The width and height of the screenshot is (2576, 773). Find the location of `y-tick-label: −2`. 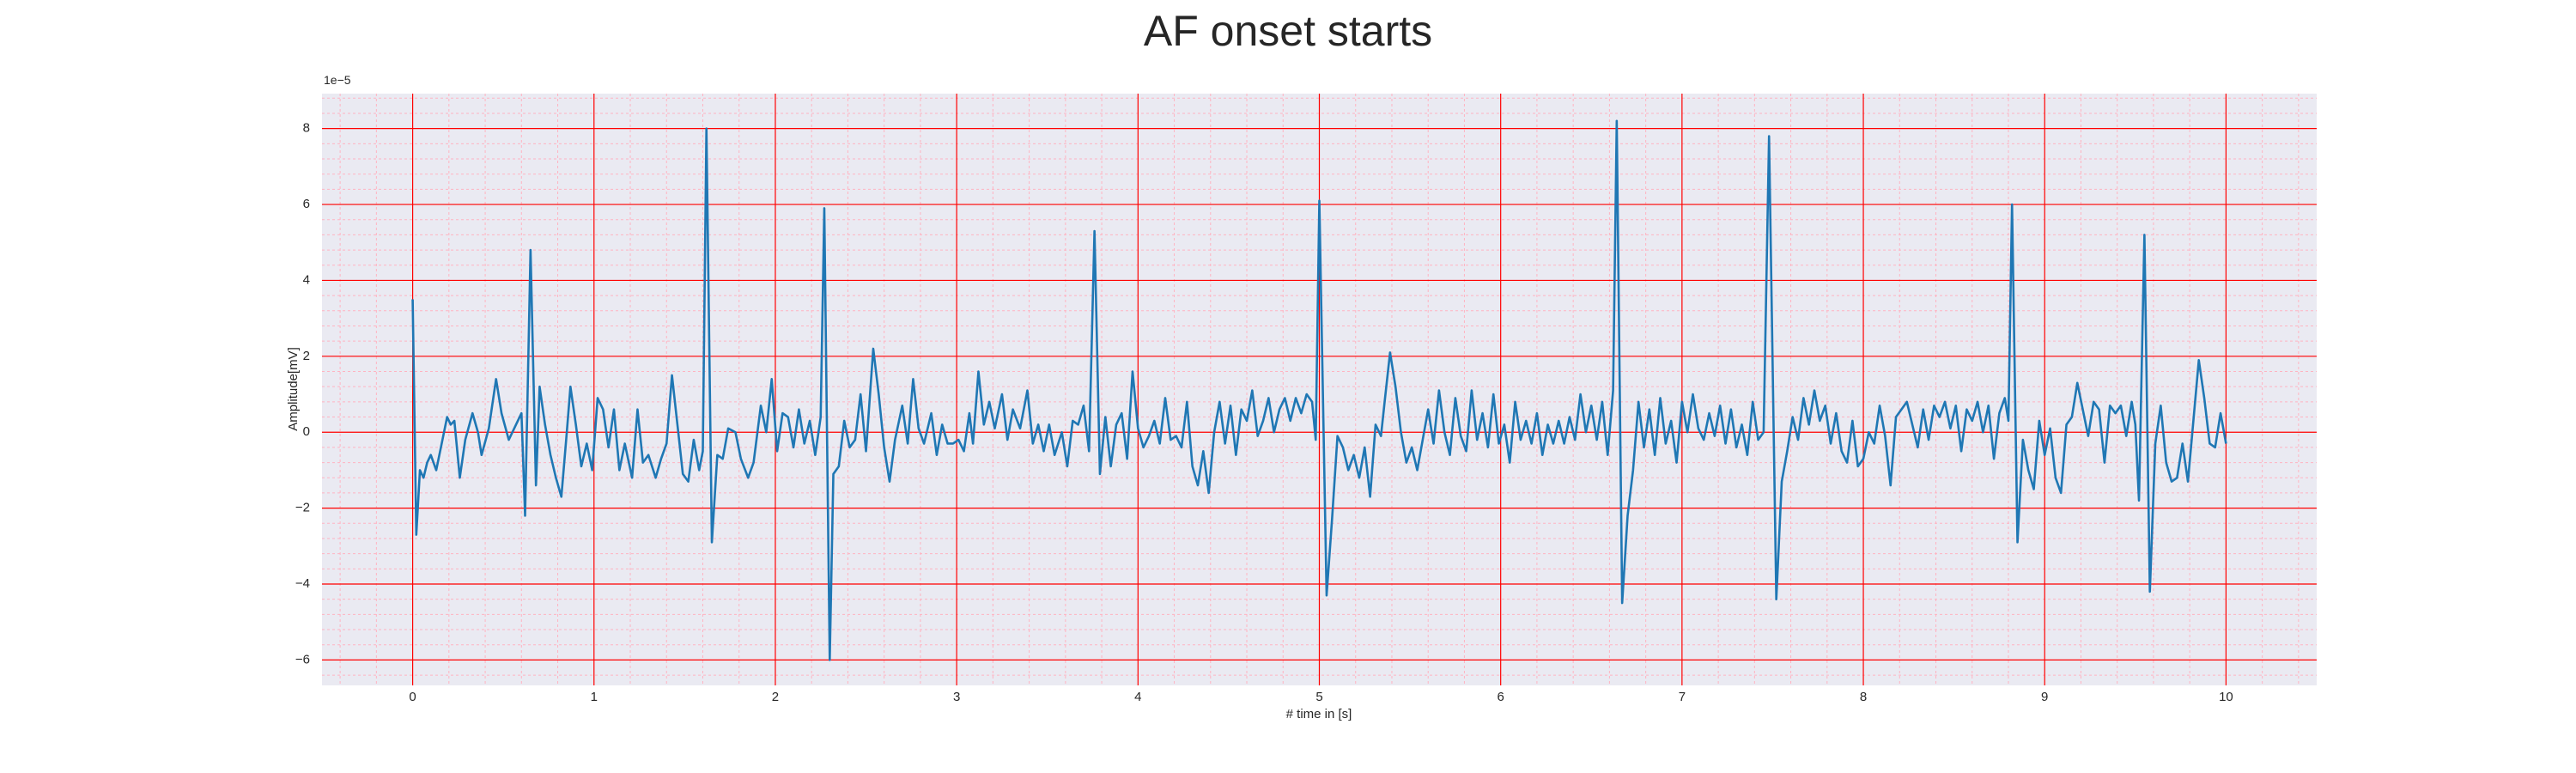

y-tick-label: −2 is located at coordinates (302, 508).